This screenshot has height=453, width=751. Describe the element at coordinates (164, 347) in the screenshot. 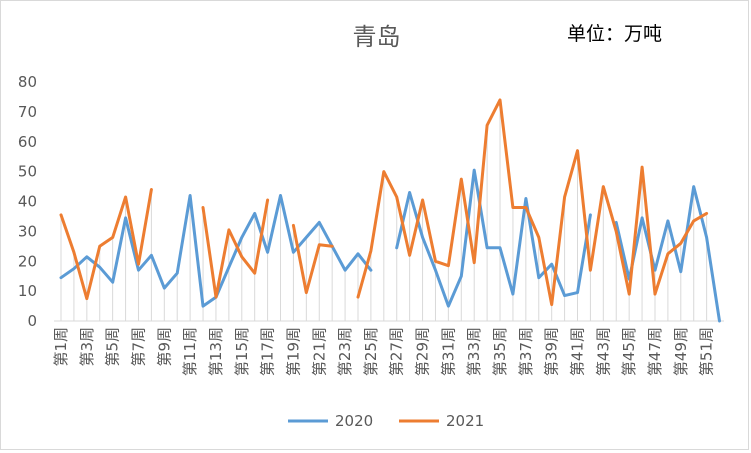

I see `x-tick-label: 第9周` at that location.